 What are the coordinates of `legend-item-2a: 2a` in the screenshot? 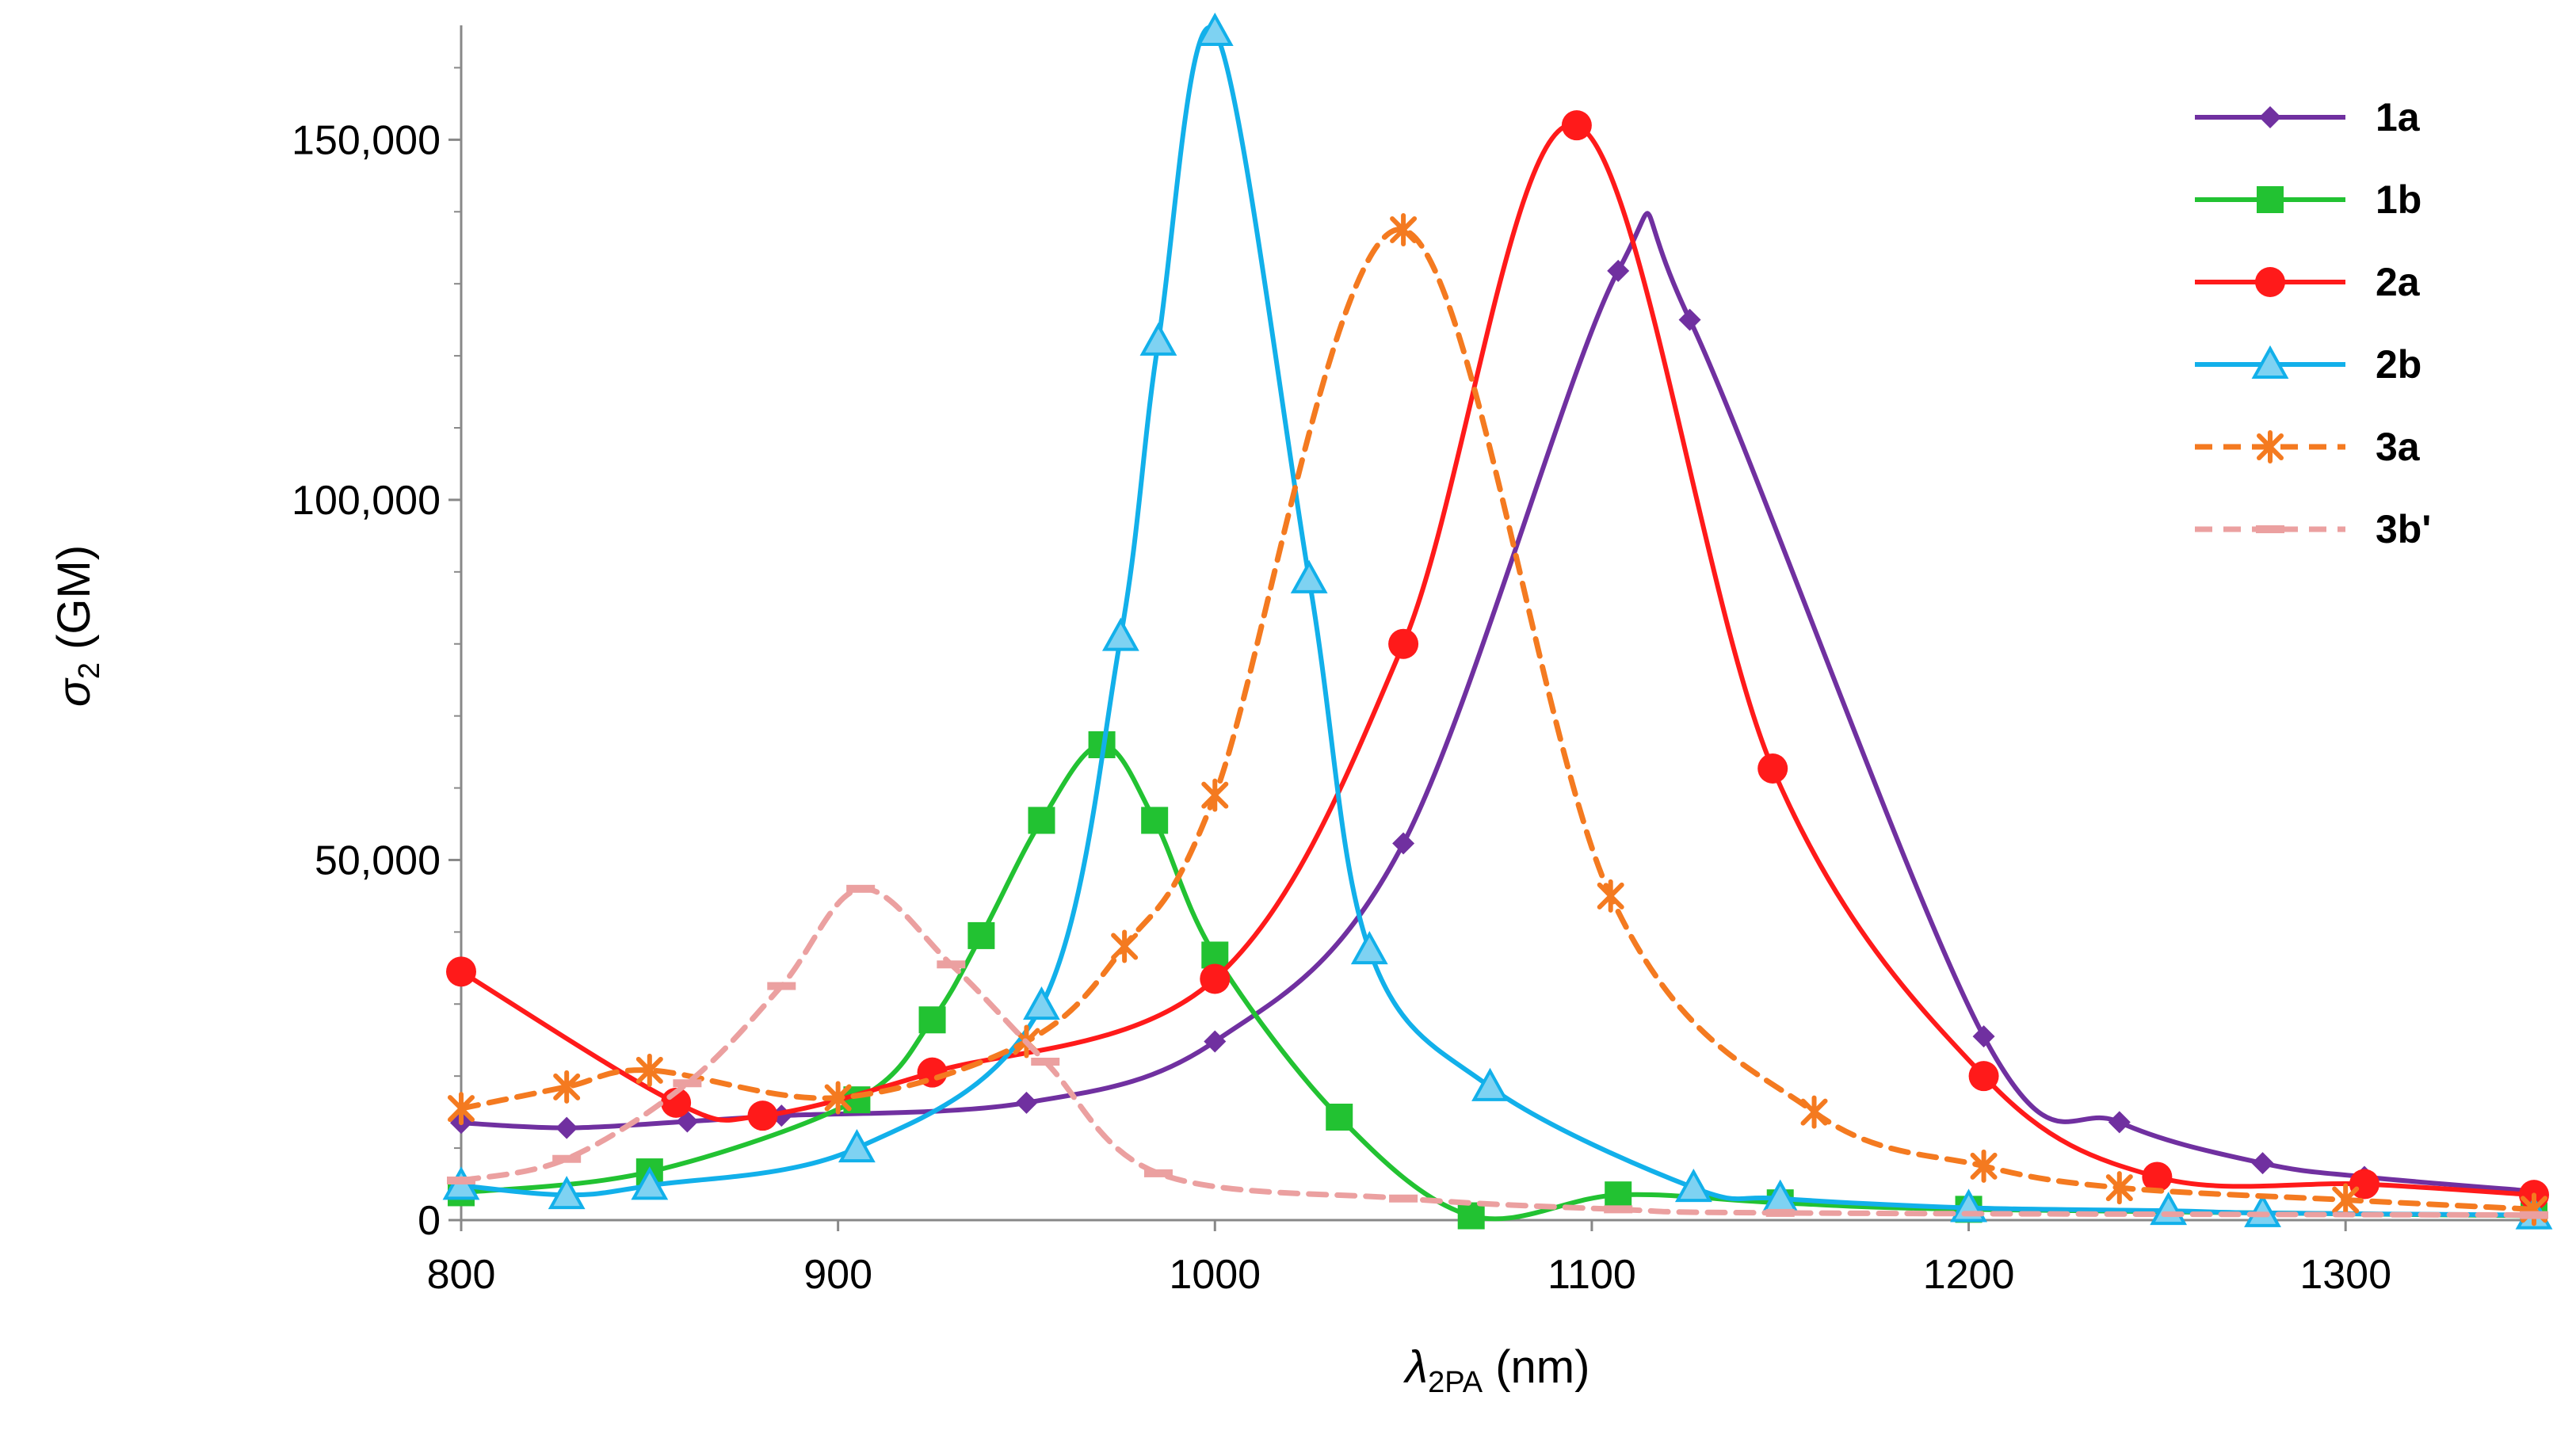 It's located at (2308, 282).